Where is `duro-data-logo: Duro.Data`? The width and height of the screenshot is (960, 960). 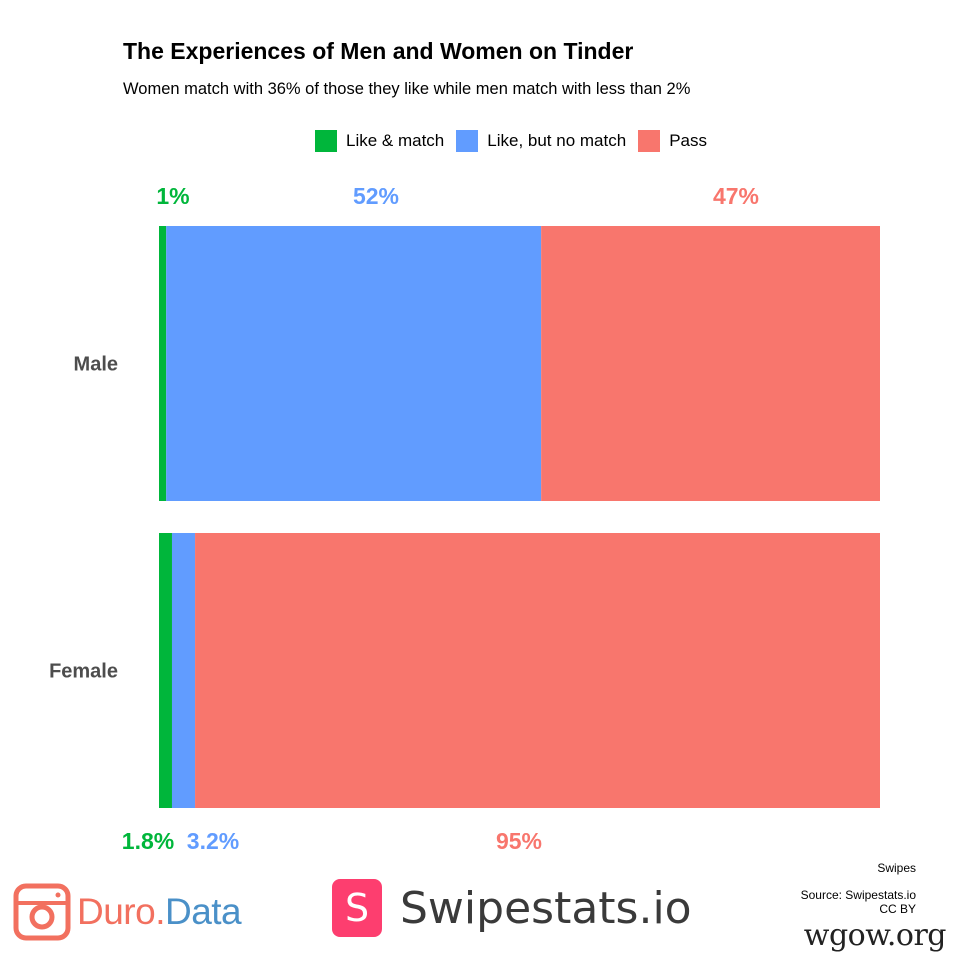 duro-data-logo: Duro.Data is located at coordinates (127, 912).